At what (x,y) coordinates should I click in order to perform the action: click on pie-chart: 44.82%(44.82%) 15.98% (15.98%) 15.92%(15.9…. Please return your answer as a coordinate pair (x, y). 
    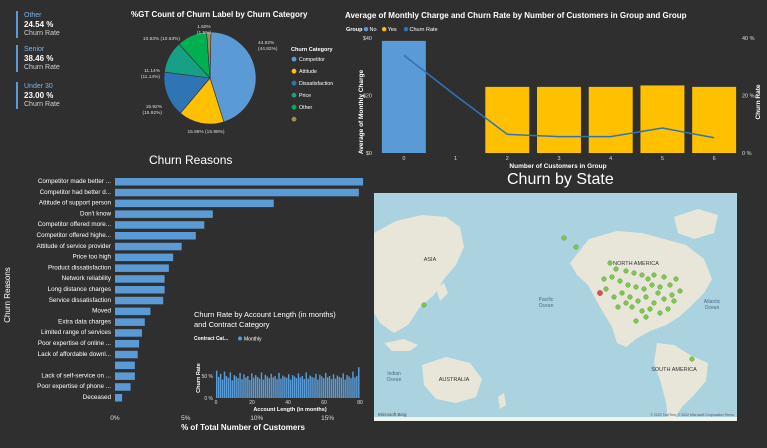
    Looking at the image, I should click on (232, 84).